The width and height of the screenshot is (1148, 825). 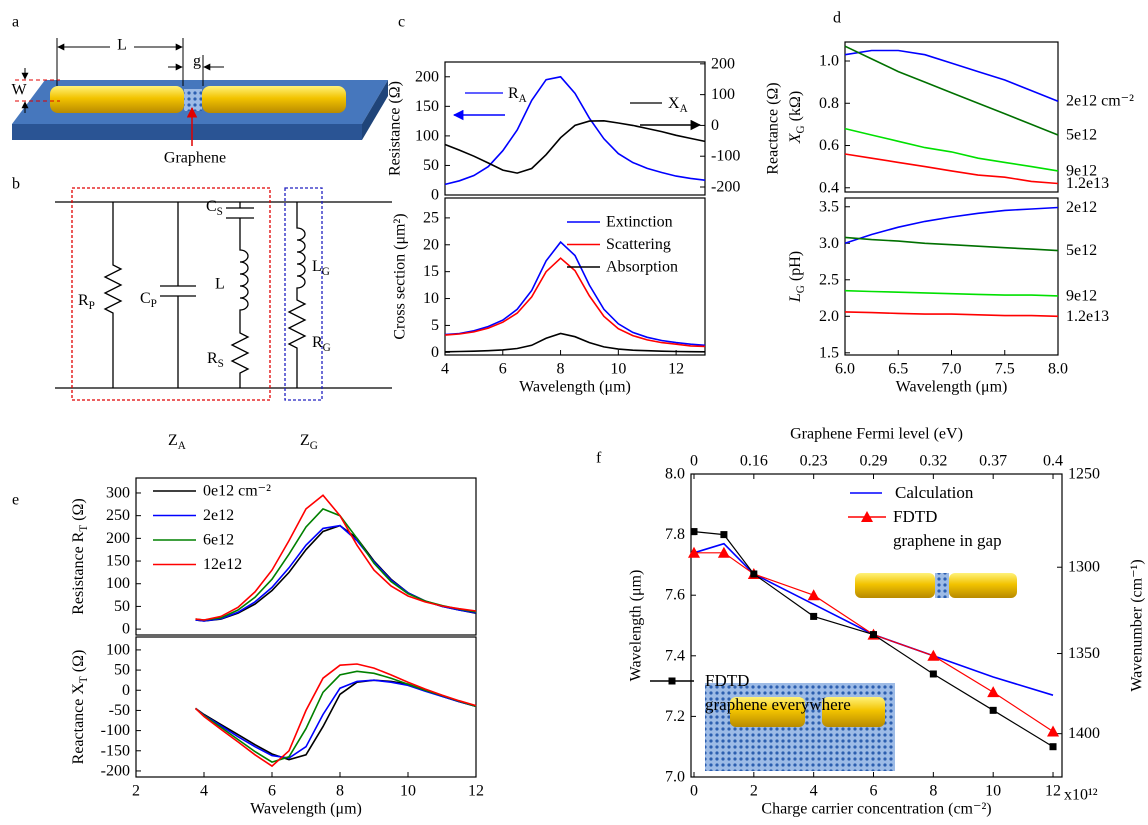 What do you see at coordinates (952, 369) in the screenshot?
I see `x-tick-label: 7.0` at bounding box center [952, 369].